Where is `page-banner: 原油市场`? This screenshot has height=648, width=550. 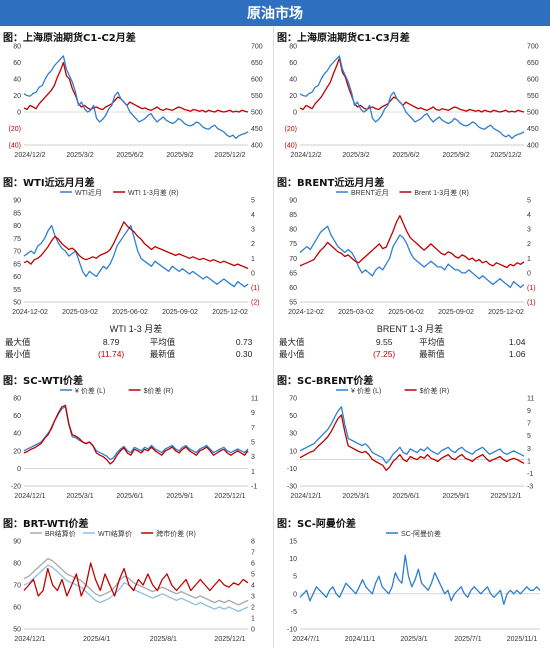 page-banner: 原油市场 is located at coordinates (275, 13).